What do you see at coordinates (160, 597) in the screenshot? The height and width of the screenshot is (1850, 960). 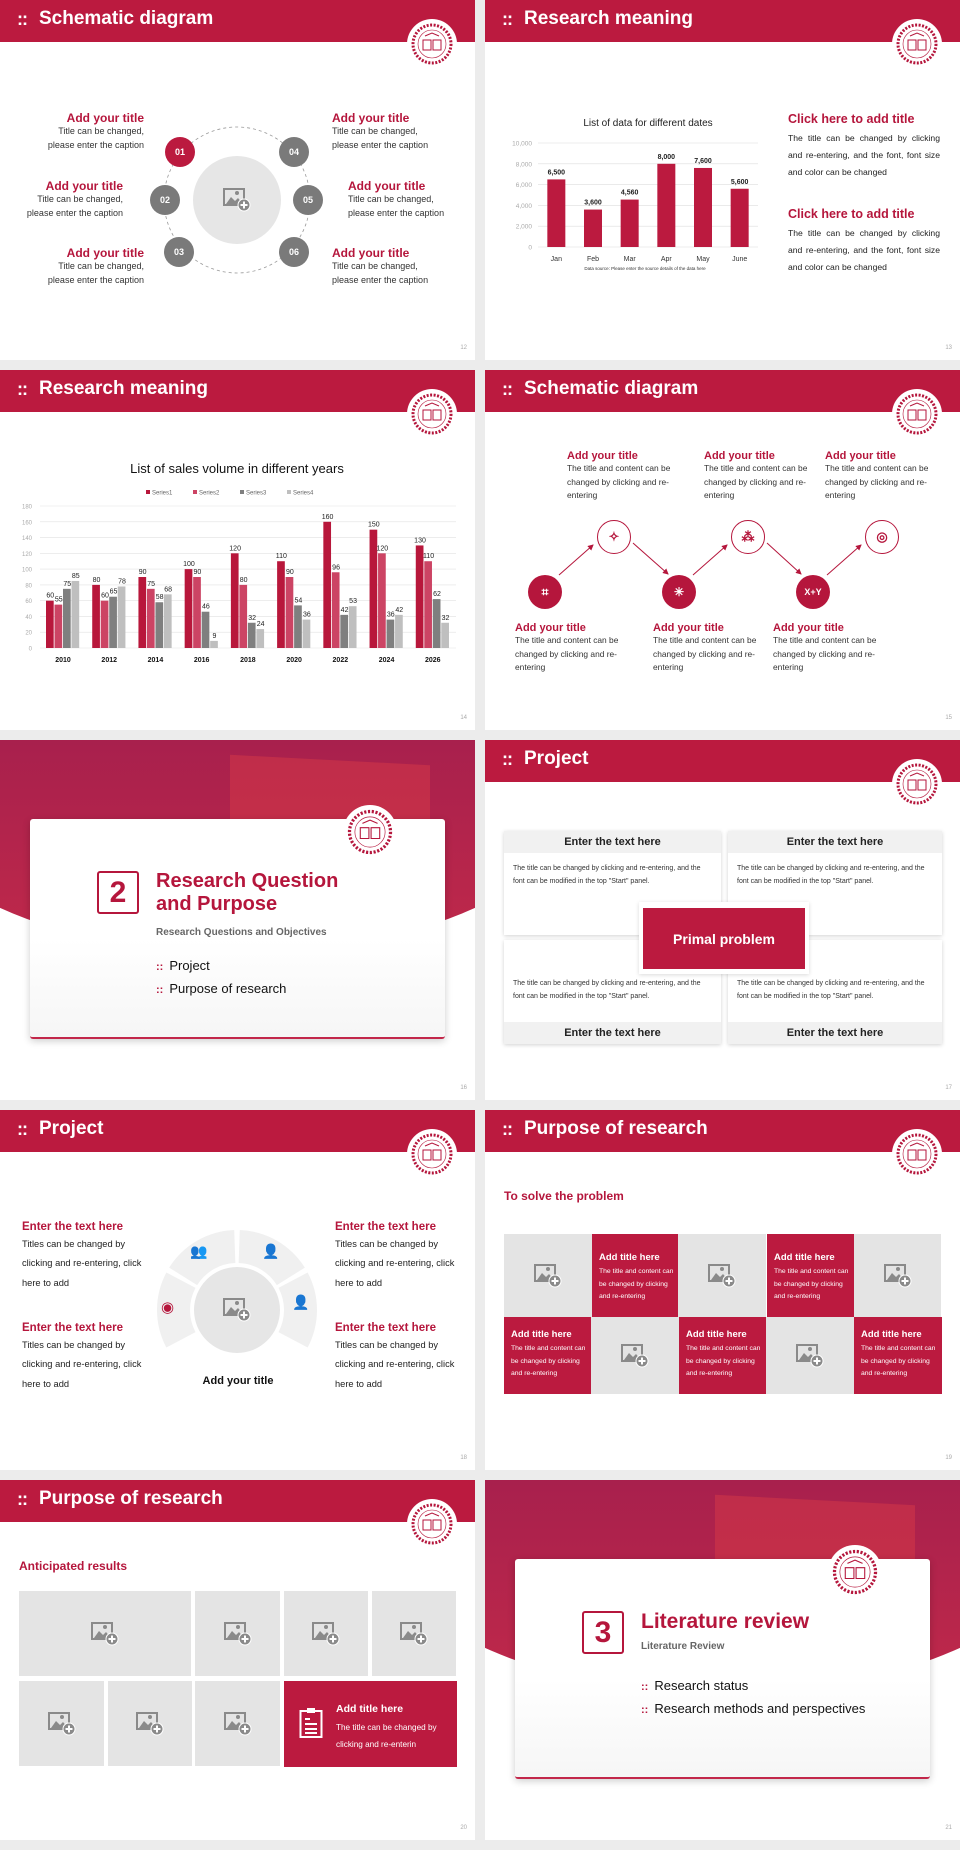 I see `data-label: 58` at bounding box center [160, 597].